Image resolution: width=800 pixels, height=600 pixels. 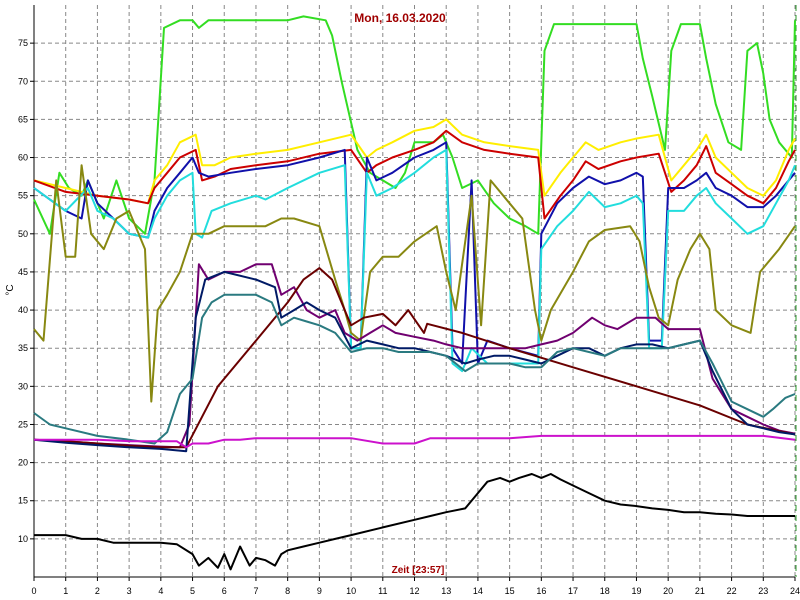 What do you see at coordinates (573, 591) in the screenshot?
I see `x-tick-label: 17` at bounding box center [573, 591].